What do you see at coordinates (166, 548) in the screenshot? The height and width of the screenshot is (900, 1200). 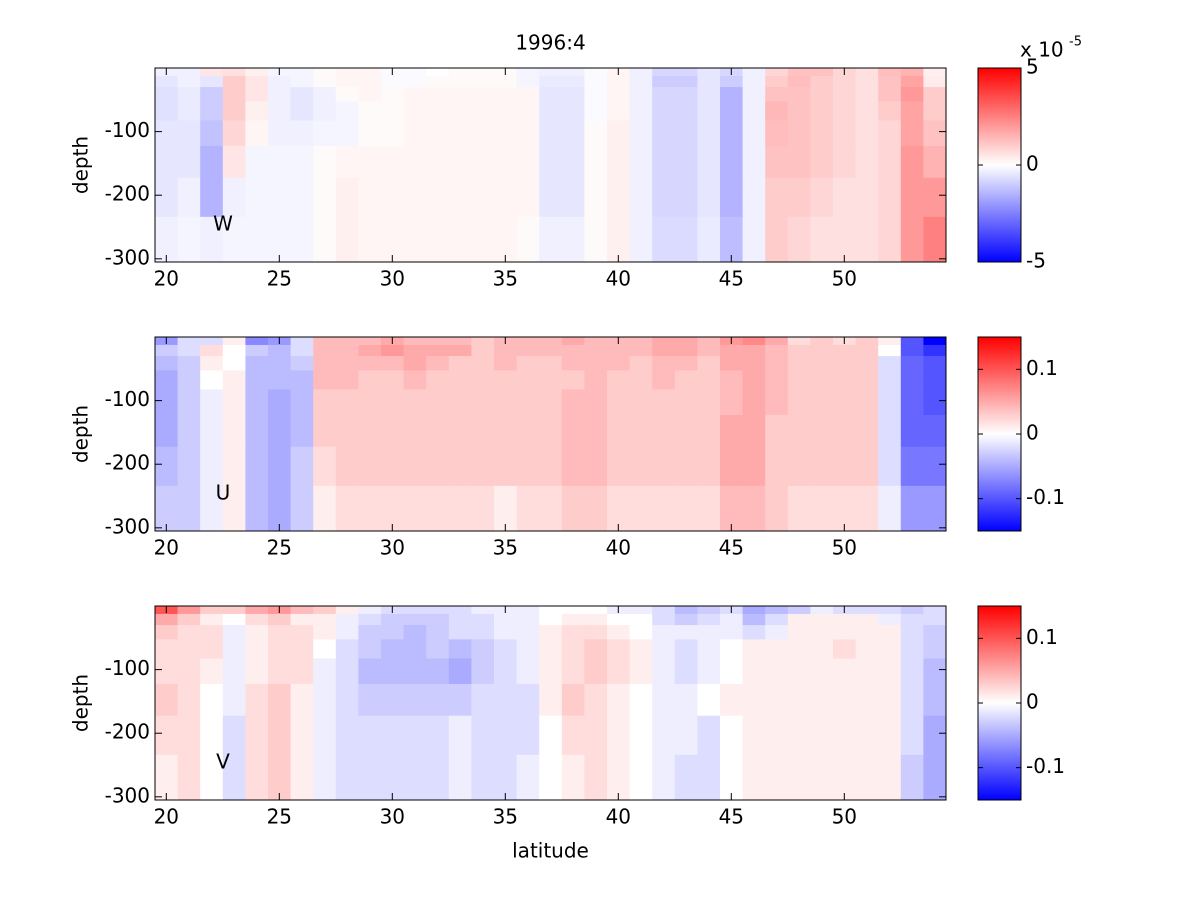 I see `x-tick-label: 20` at bounding box center [166, 548].